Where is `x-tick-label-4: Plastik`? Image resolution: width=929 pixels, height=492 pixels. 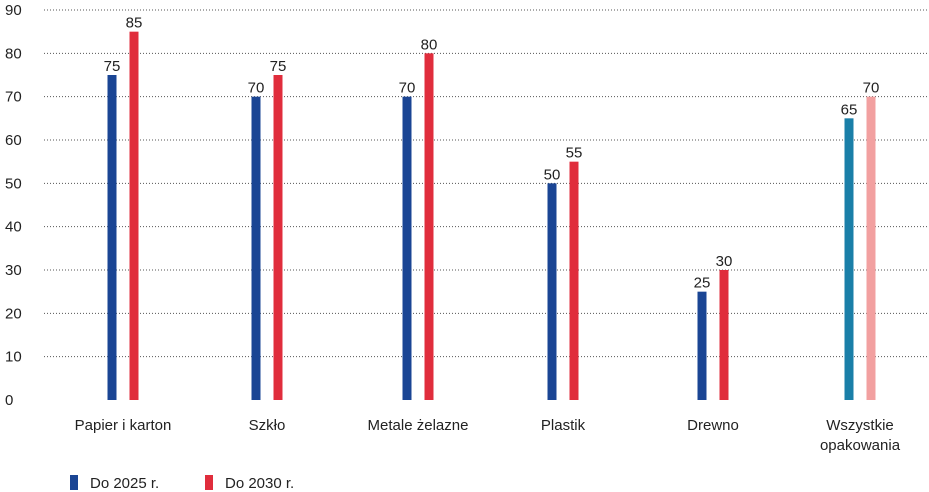
x-tick-label-4: Plastik is located at coordinates (563, 425).